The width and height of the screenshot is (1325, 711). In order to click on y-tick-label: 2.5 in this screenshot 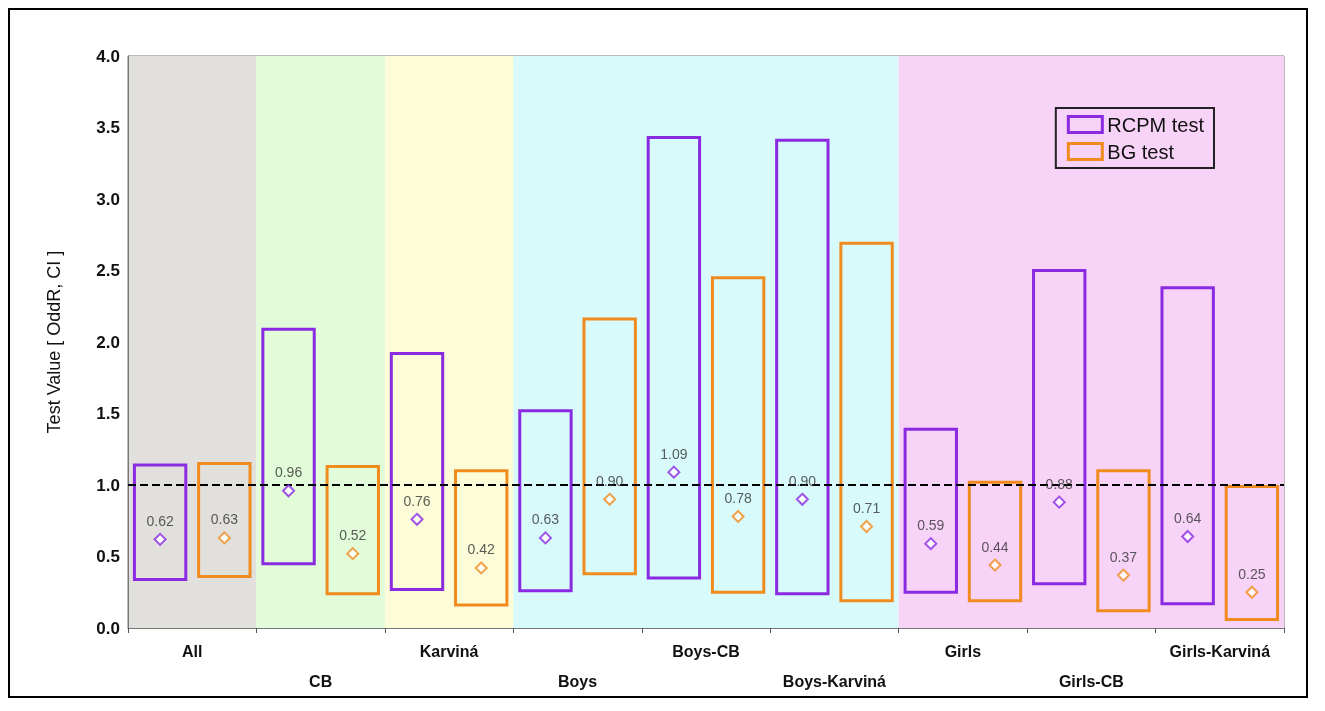, I will do `click(108, 270)`.